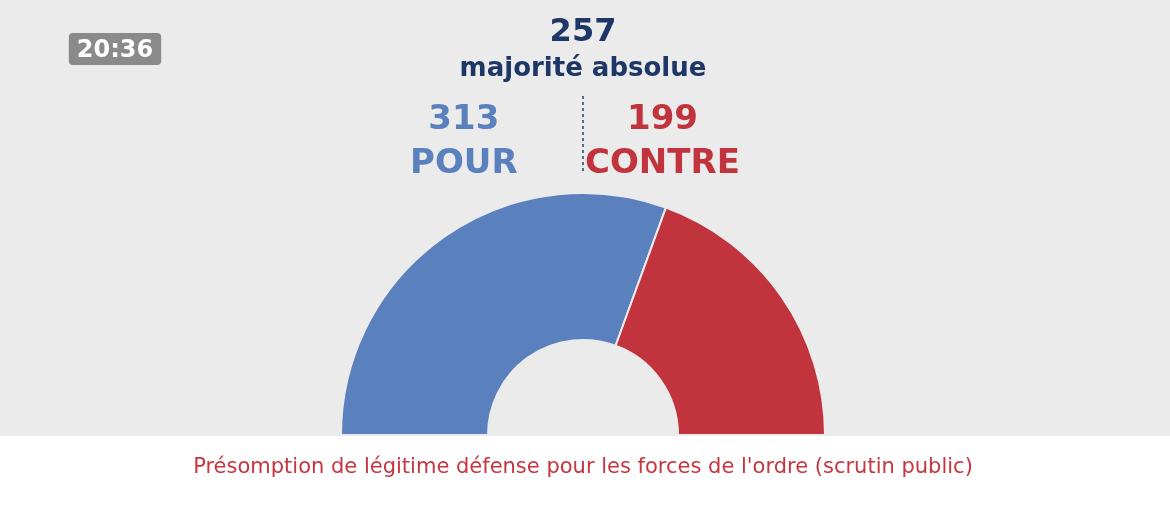 The image size is (1170, 525). Describe the element at coordinates (662, 161) in the screenshot. I see `slice-label: CONTRE` at that location.